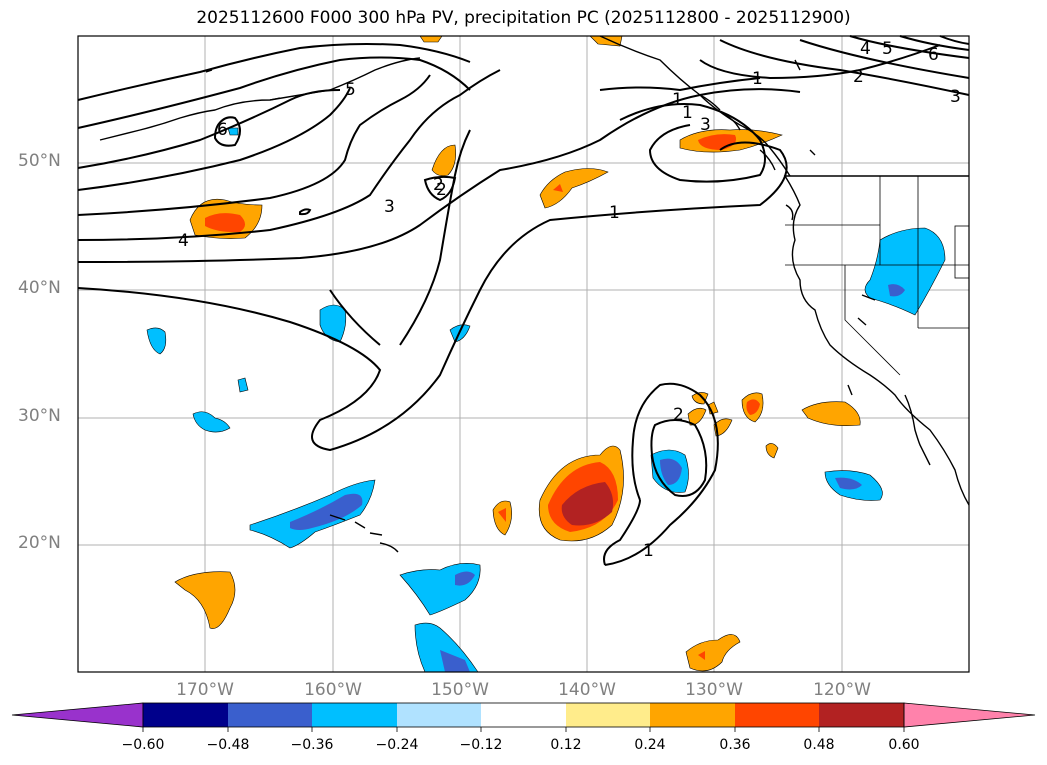 The width and height of the screenshot is (1047, 765). What do you see at coordinates (143, 745) in the screenshot?
I see `colorbar-tick-label: −0.60` at bounding box center [143, 745].